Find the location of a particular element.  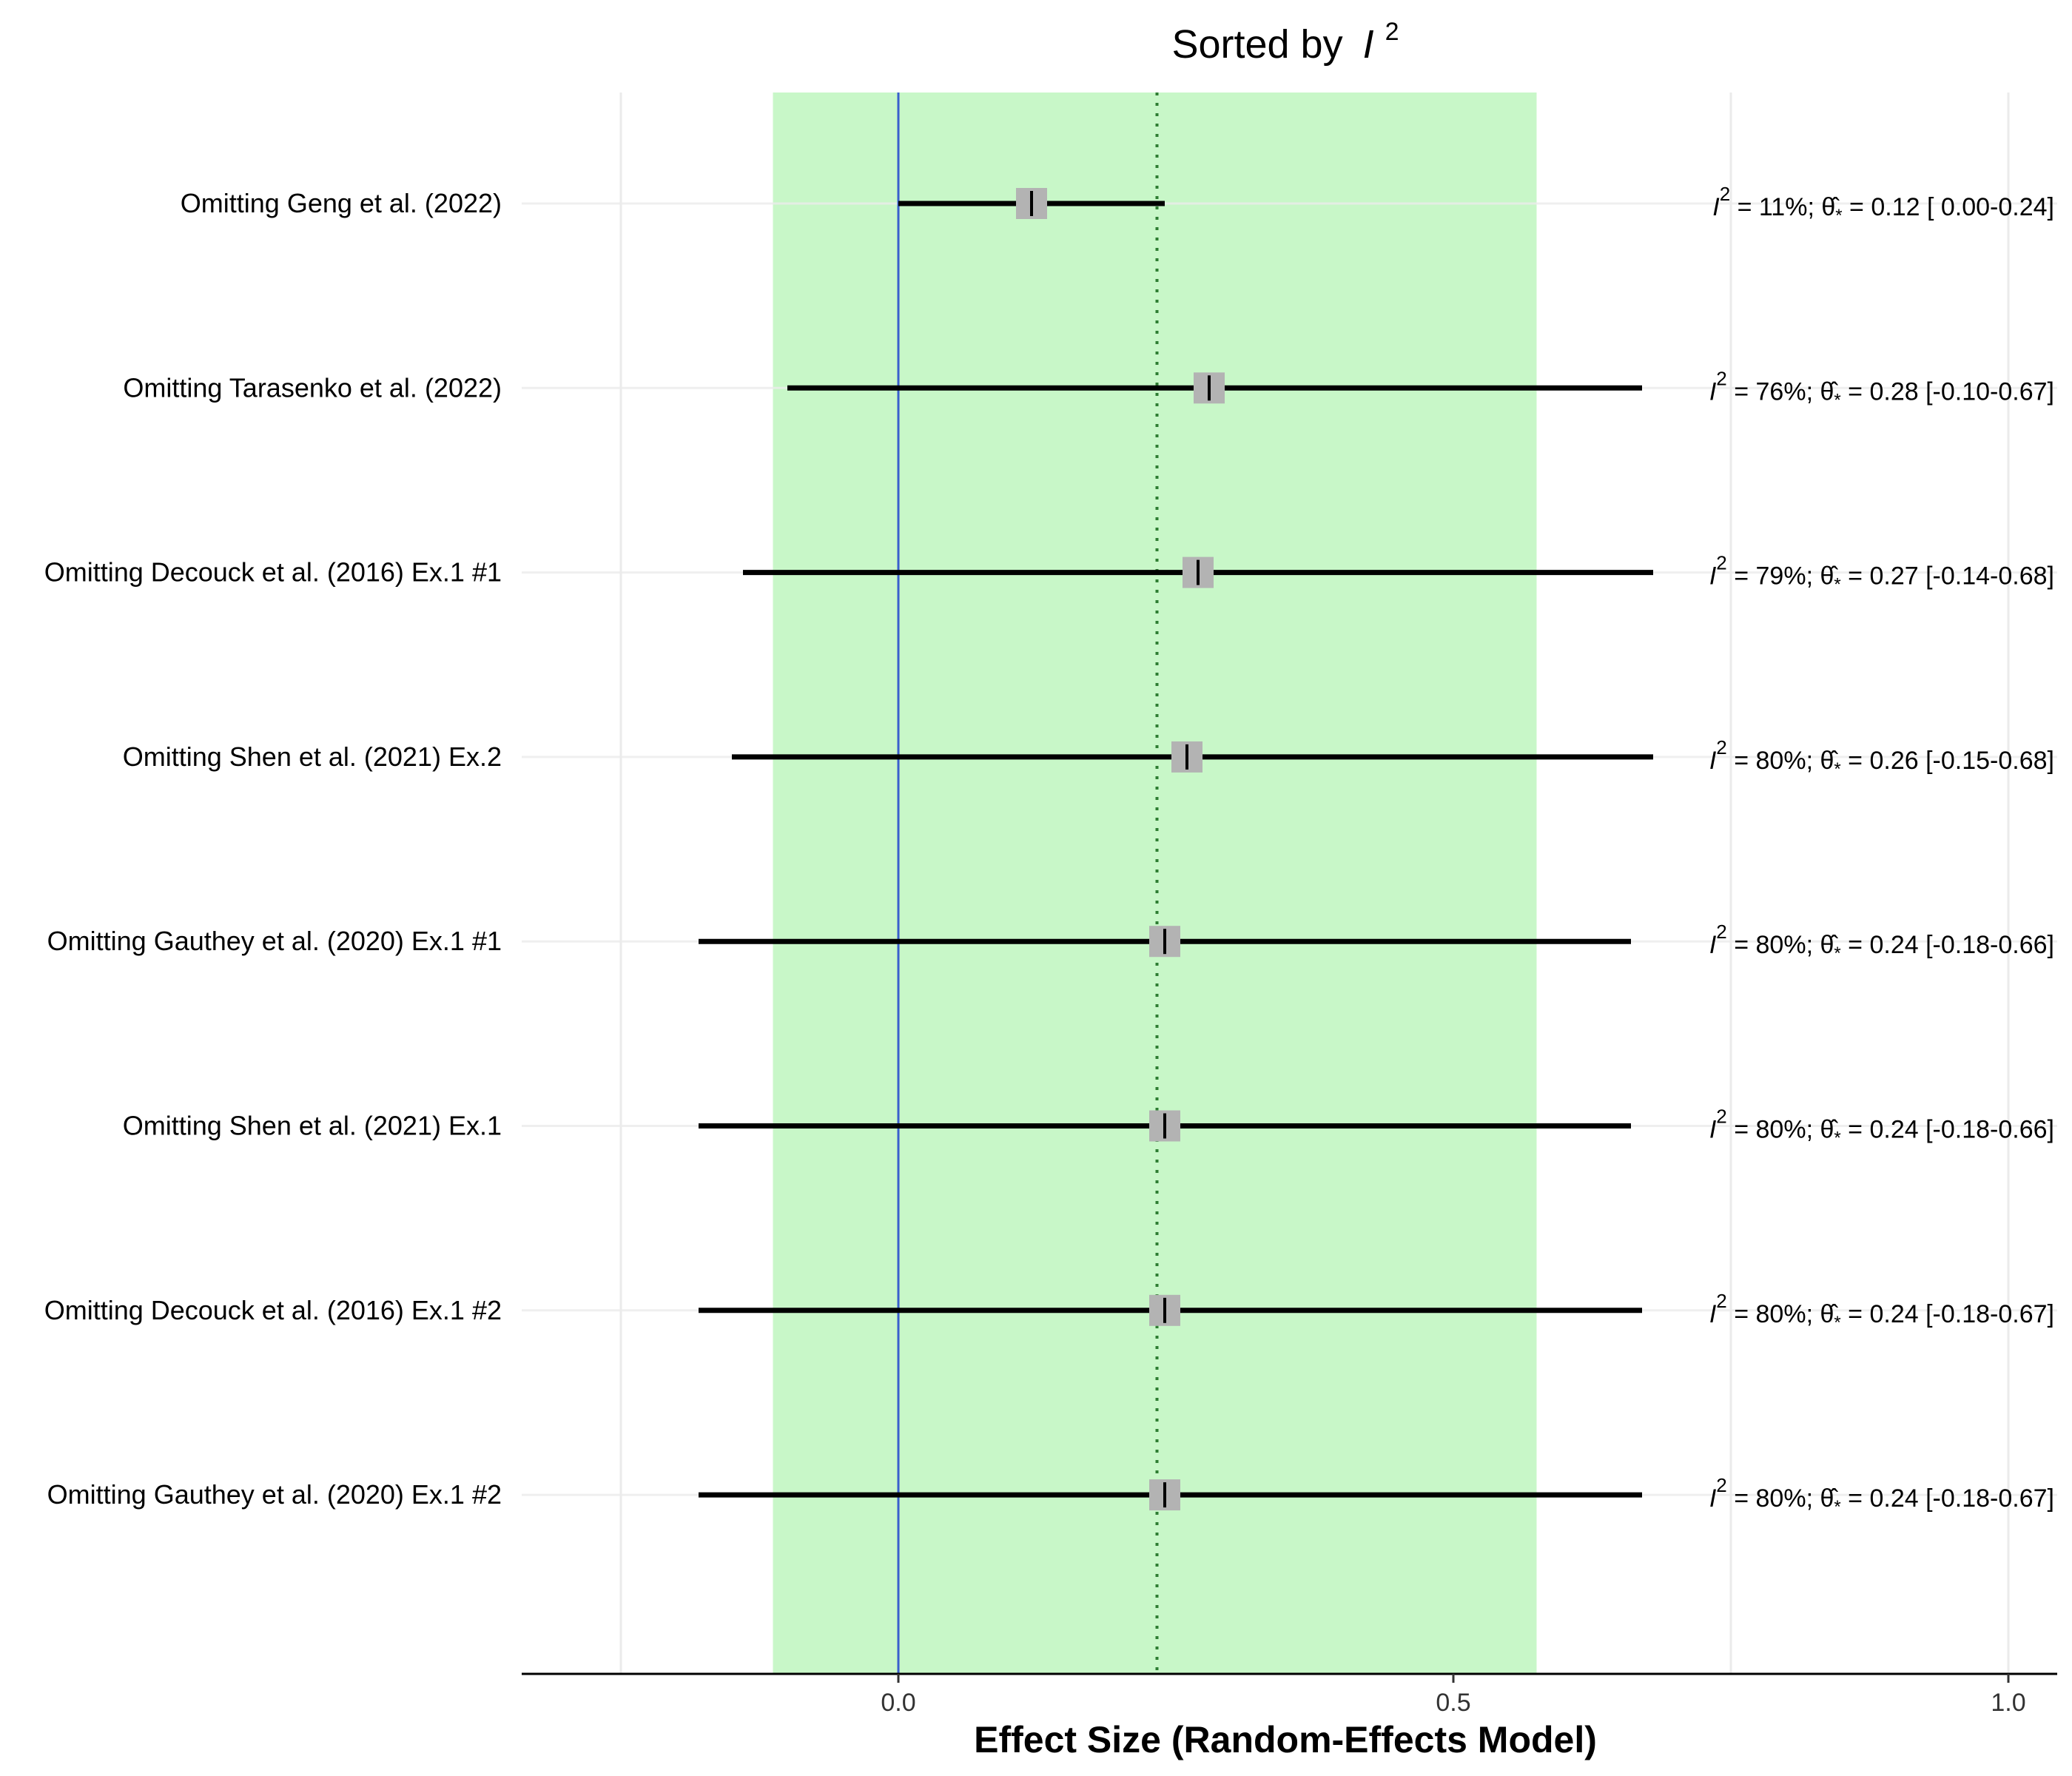

chart-title: Sorted by I 2 is located at coordinates (1285, 42).